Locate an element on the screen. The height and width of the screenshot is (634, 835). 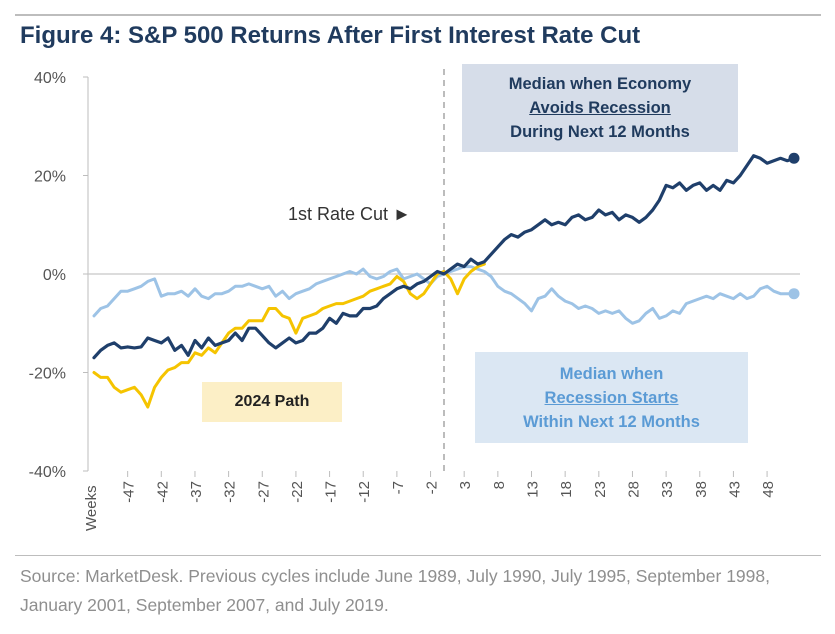
x-tick-label: -2 is located at coordinates (432, 487).